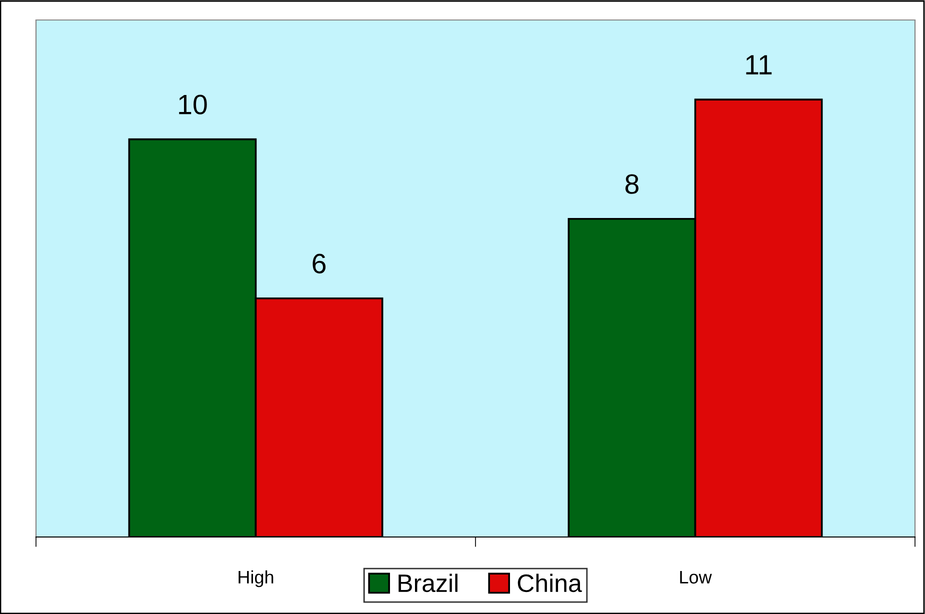  I want to click on legend-label: China, so click(550, 583).